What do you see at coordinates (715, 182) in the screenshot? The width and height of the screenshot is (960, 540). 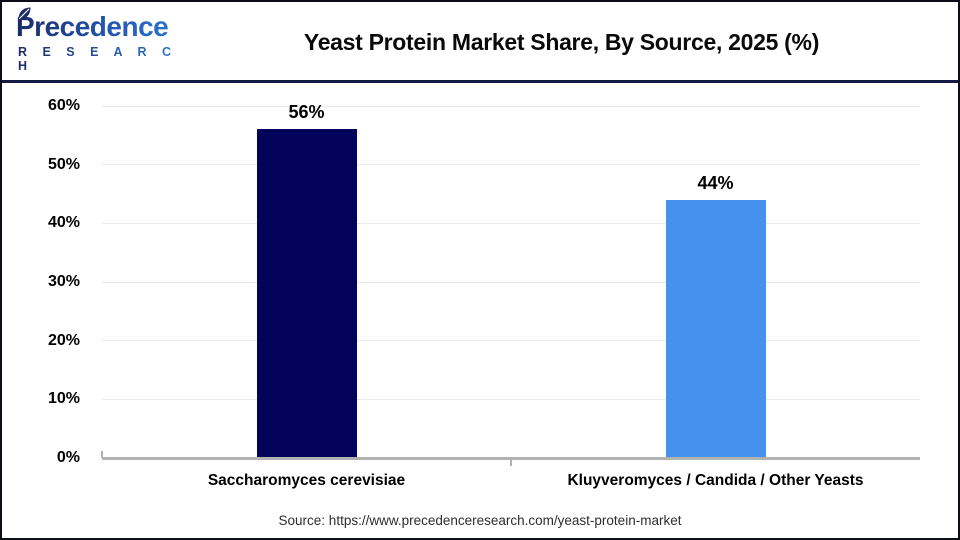 I see `bar-value-label: 44%` at bounding box center [715, 182].